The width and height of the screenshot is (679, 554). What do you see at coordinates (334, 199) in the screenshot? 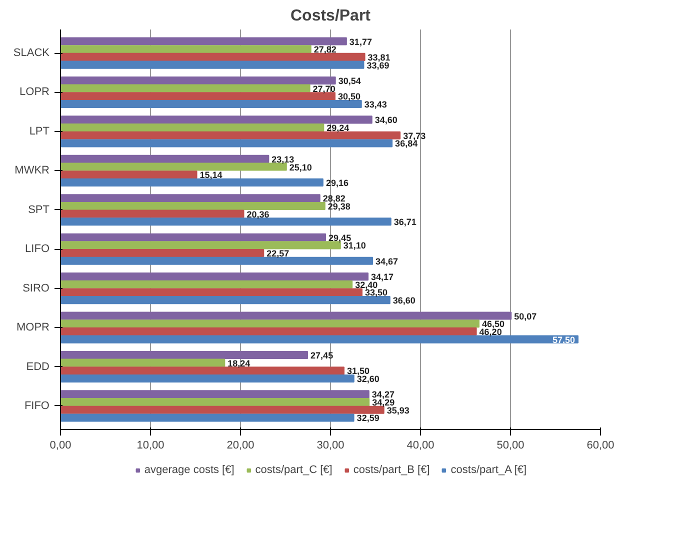
I see `data-label: 28,82` at bounding box center [334, 199].